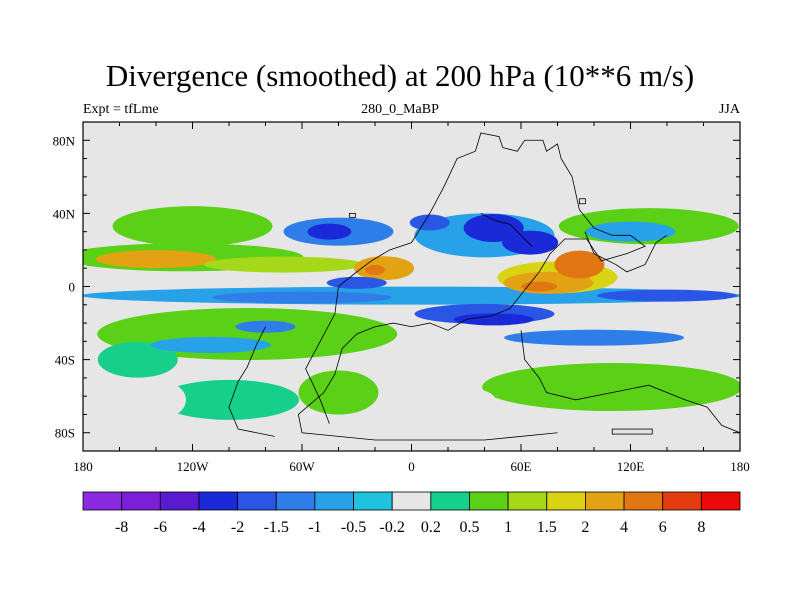  Describe the element at coordinates (375, 270) in the screenshot. I see `west-africa-red` at that location.